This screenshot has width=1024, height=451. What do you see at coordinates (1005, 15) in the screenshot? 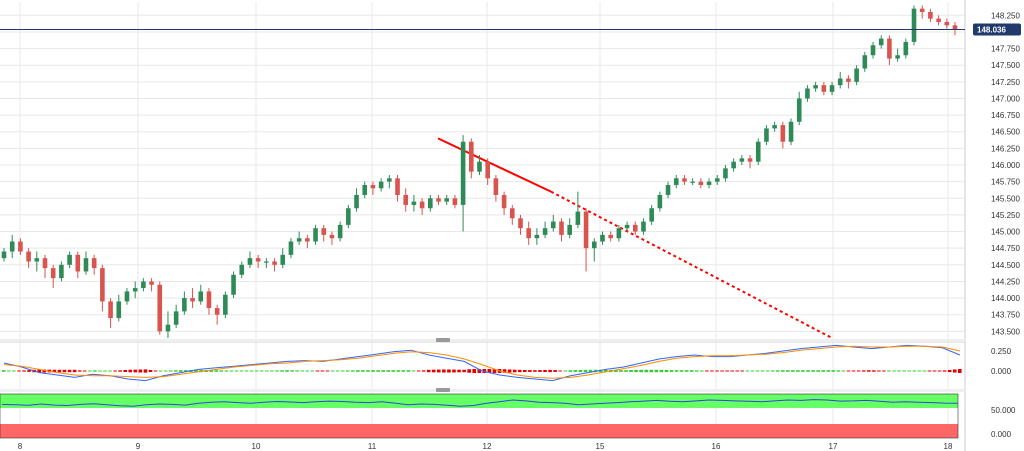
I see `price-tick-label: 148.250` at bounding box center [1005, 15].